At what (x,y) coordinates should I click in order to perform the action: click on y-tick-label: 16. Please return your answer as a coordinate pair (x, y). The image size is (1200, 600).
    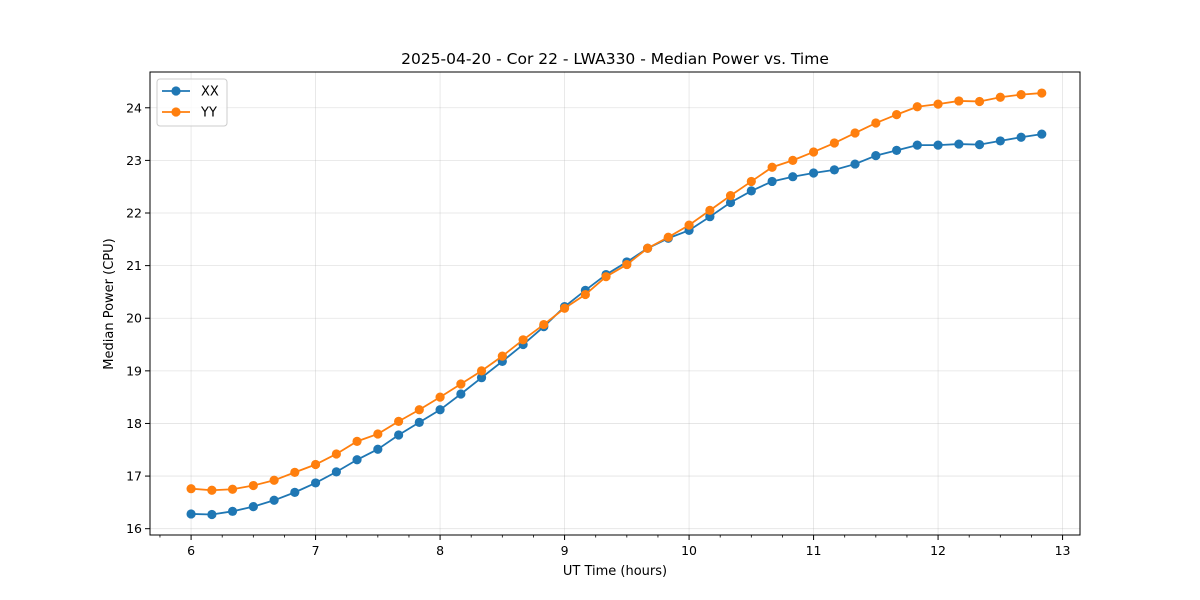
    Looking at the image, I should click on (134, 528).